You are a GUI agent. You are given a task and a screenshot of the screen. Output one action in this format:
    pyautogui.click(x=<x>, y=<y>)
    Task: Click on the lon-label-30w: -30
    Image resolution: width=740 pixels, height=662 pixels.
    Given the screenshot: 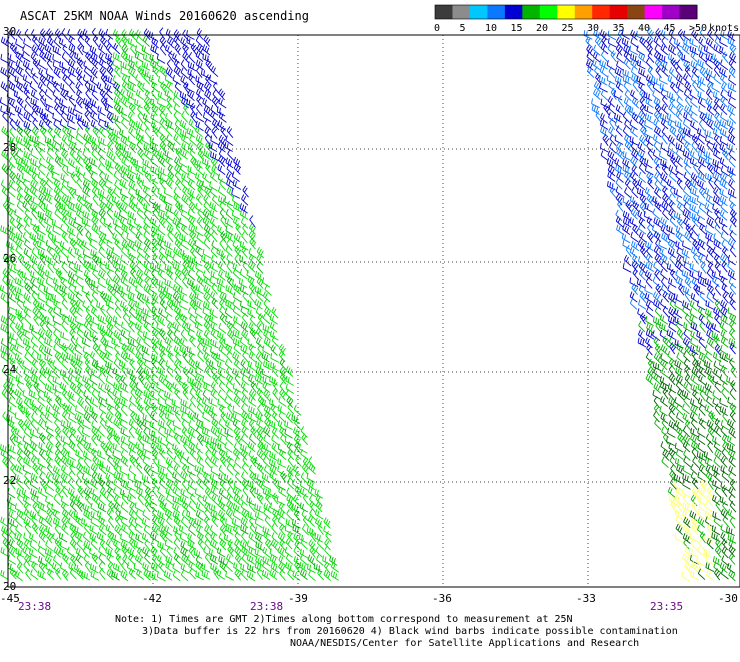 What is the action you would take?
    pyautogui.click(x=728, y=598)
    